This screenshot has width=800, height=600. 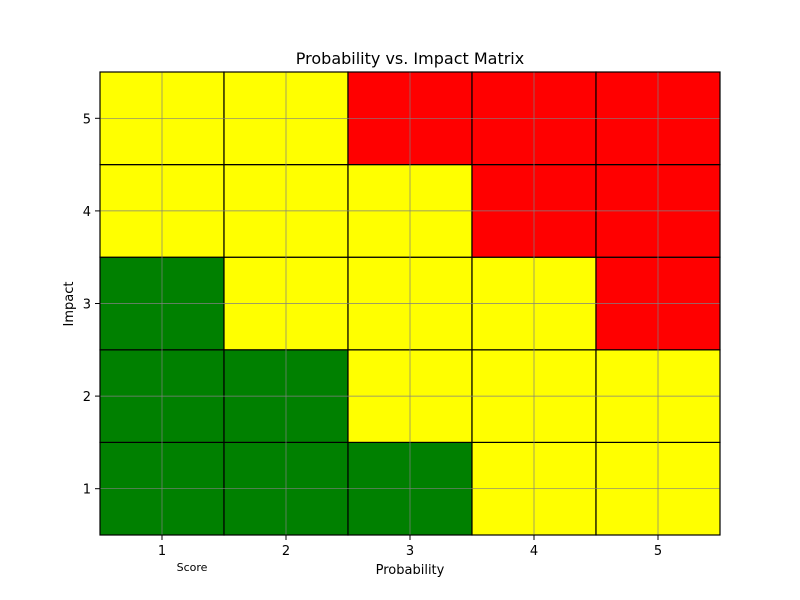 I want to click on x-tick-label-1: 1, so click(x=162, y=551).